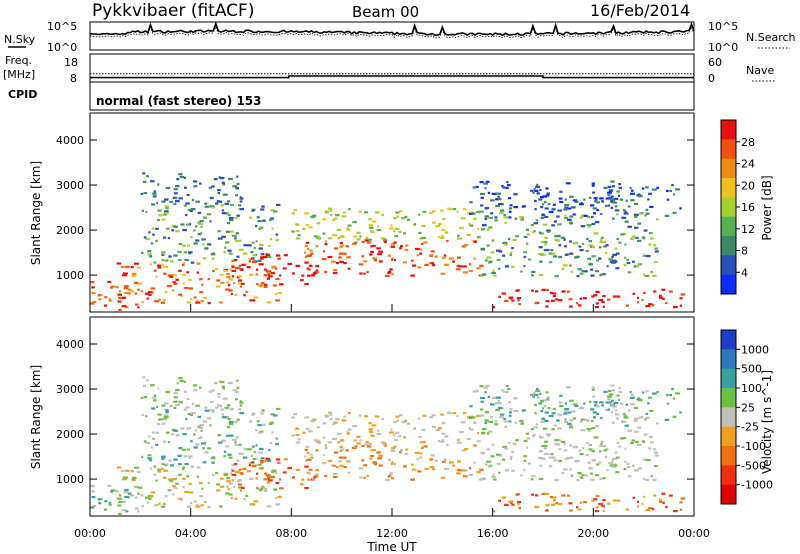 The height and width of the screenshot is (554, 800). I want to click on x-tick-label: 00:00, so click(90, 533).